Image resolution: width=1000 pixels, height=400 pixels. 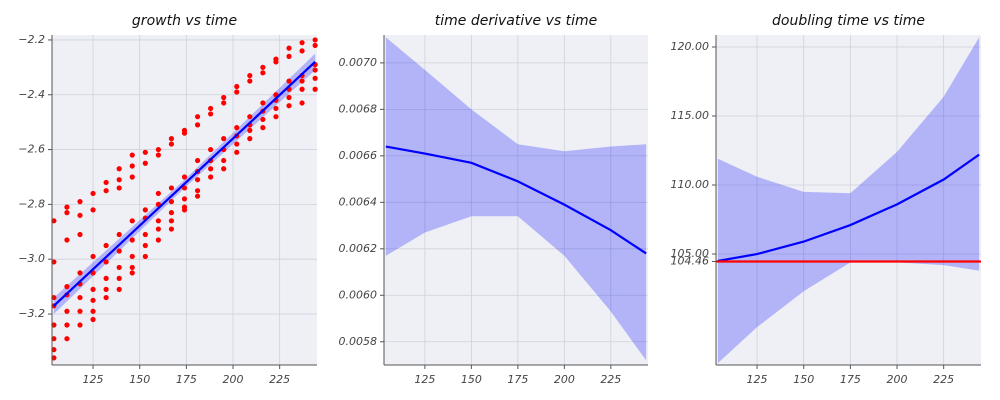 I want to click on y-tick-label: −2.2, so click(x=31, y=39).